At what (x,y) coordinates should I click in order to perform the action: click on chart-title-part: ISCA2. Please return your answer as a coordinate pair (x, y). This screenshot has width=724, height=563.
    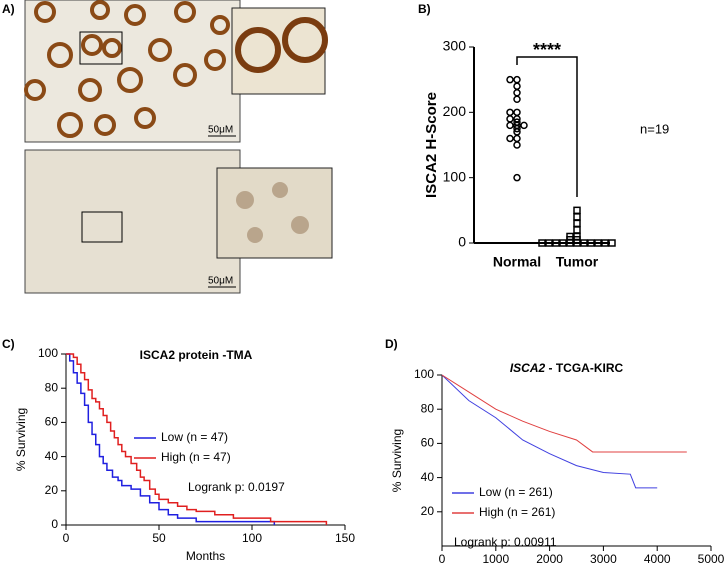
    Looking at the image, I should click on (528, 368).